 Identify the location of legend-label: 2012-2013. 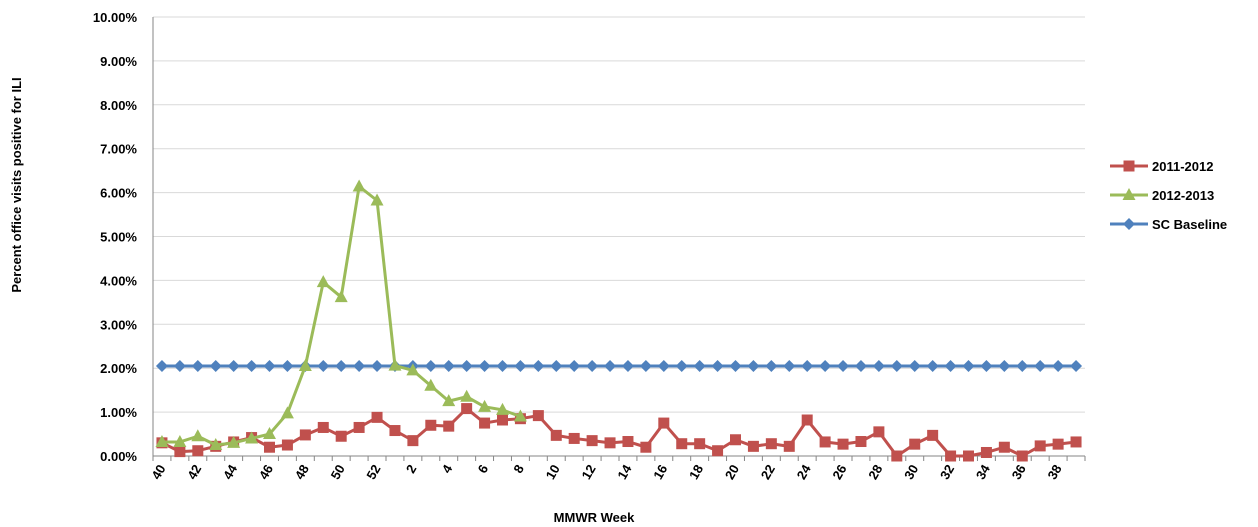
(1183, 195).